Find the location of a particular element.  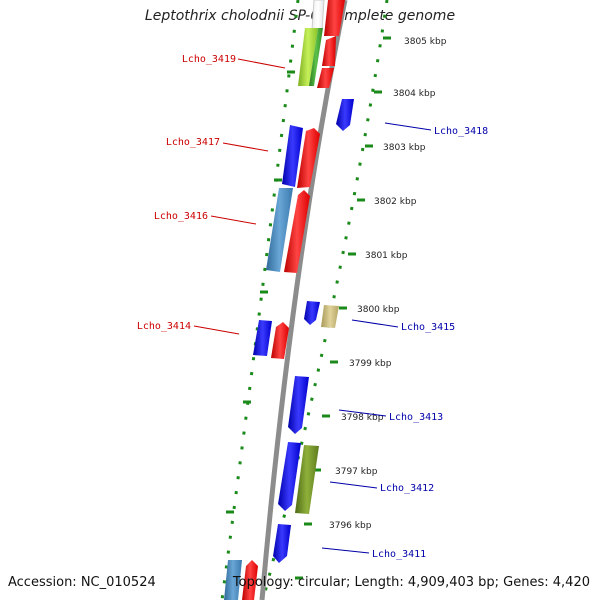

tick-label: 3797 kbp is located at coordinates (356, 472).